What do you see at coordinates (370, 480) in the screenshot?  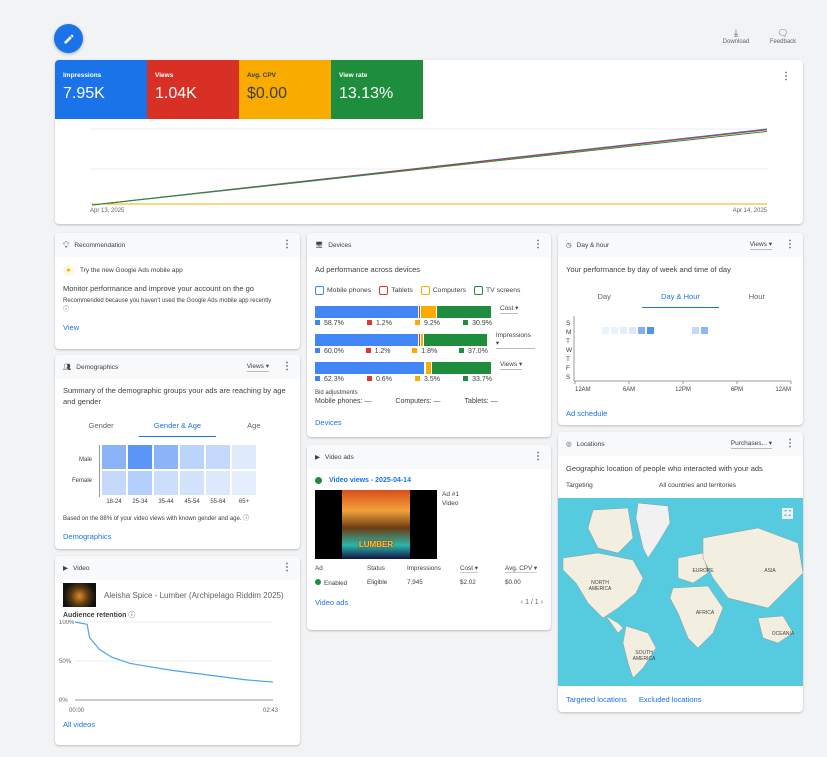 I see `campaign-link: Video views - 2025-04-14` at bounding box center [370, 480].